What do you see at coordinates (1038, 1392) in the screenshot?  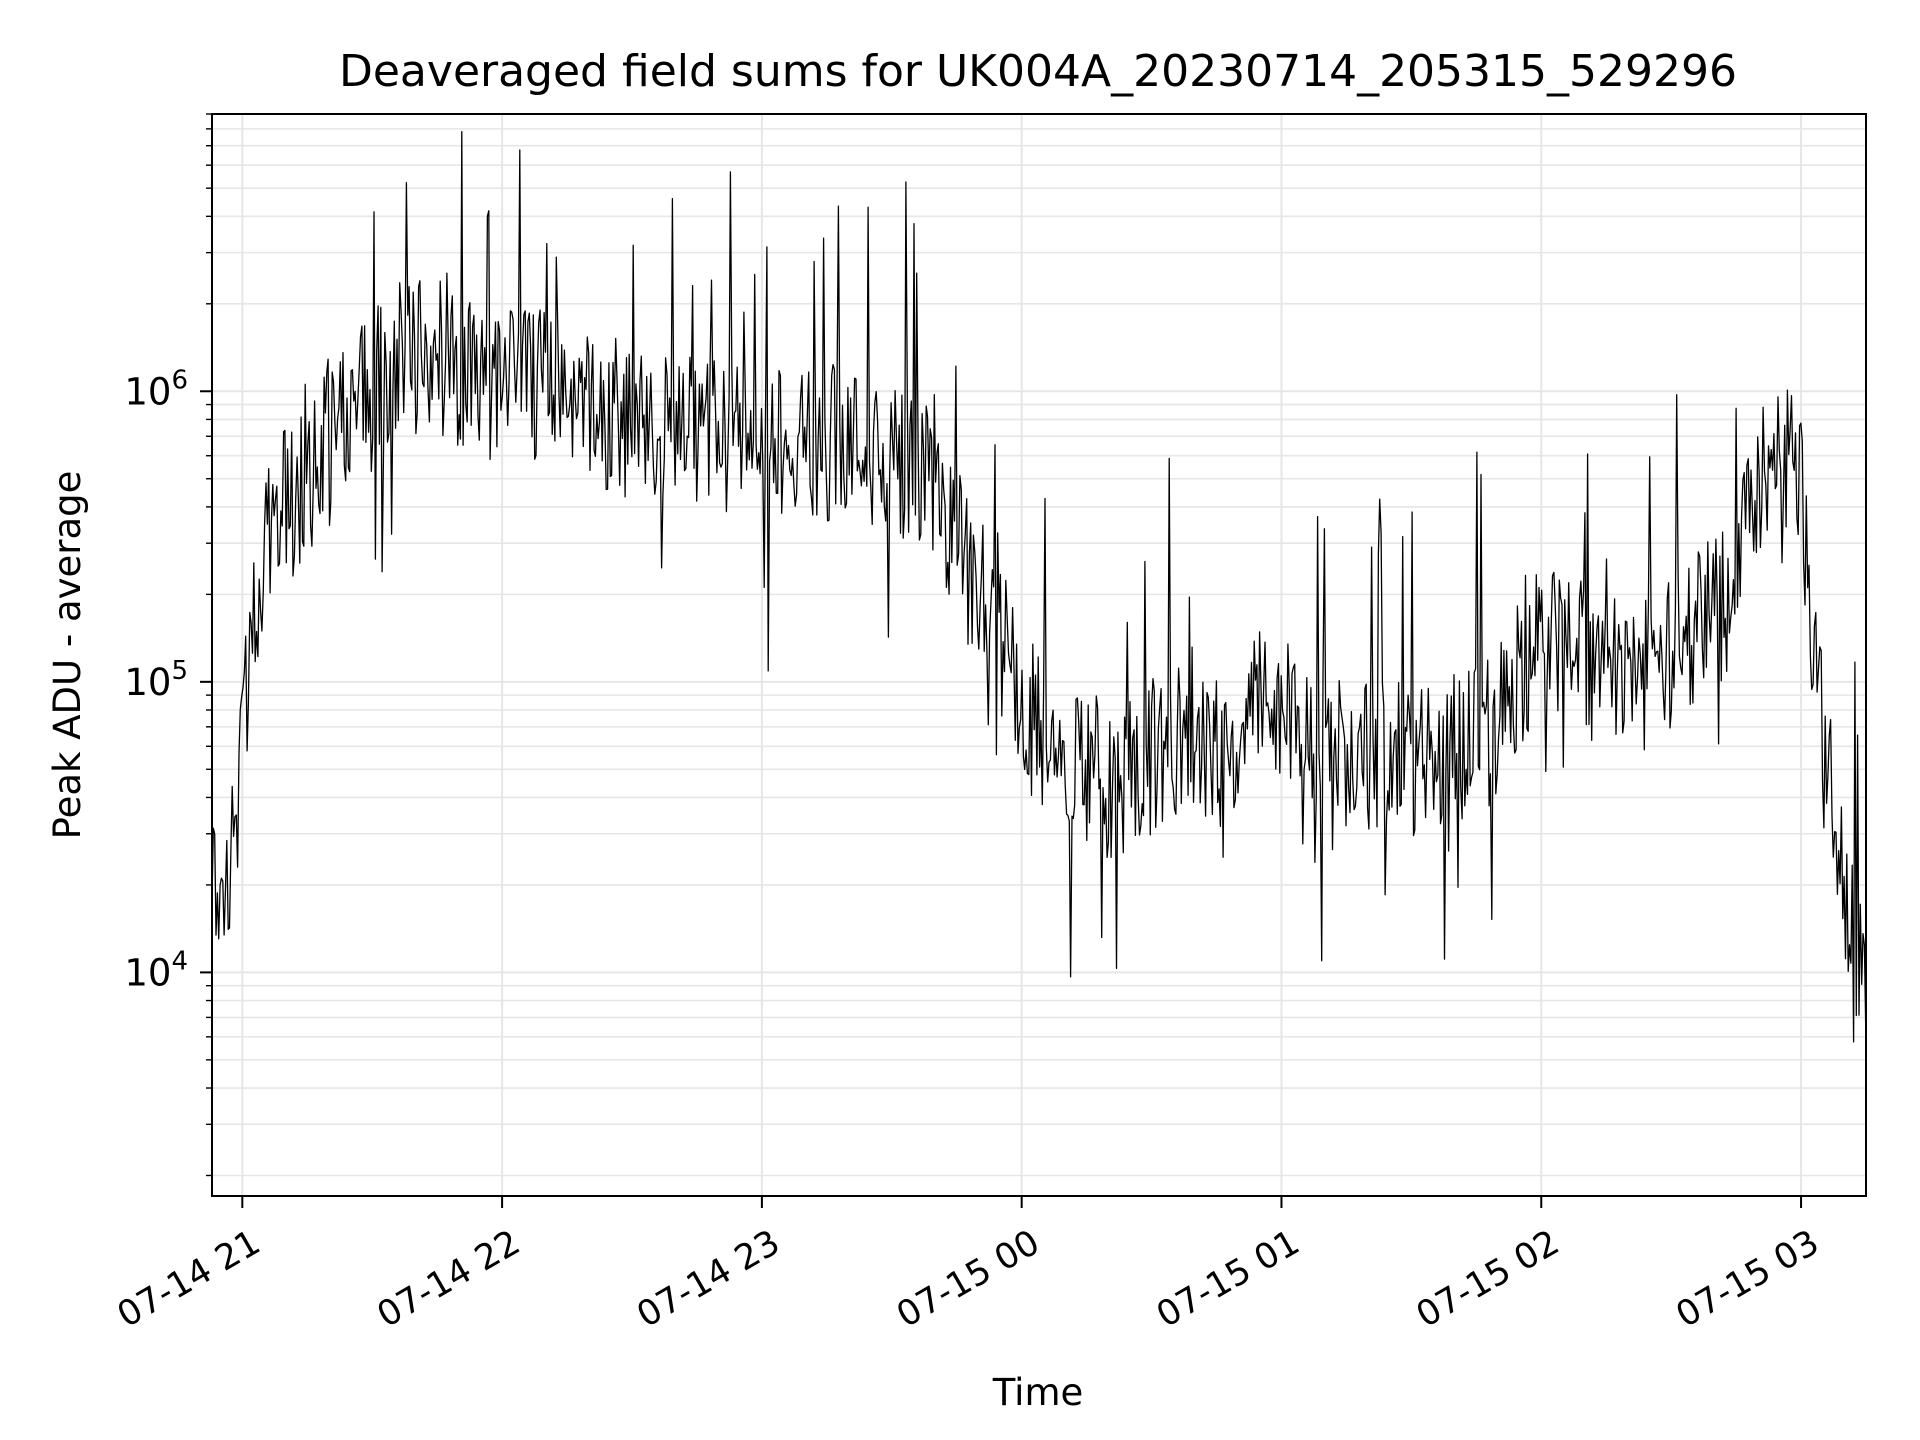 I see `x-axis-label: Time` at bounding box center [1038, 1392].